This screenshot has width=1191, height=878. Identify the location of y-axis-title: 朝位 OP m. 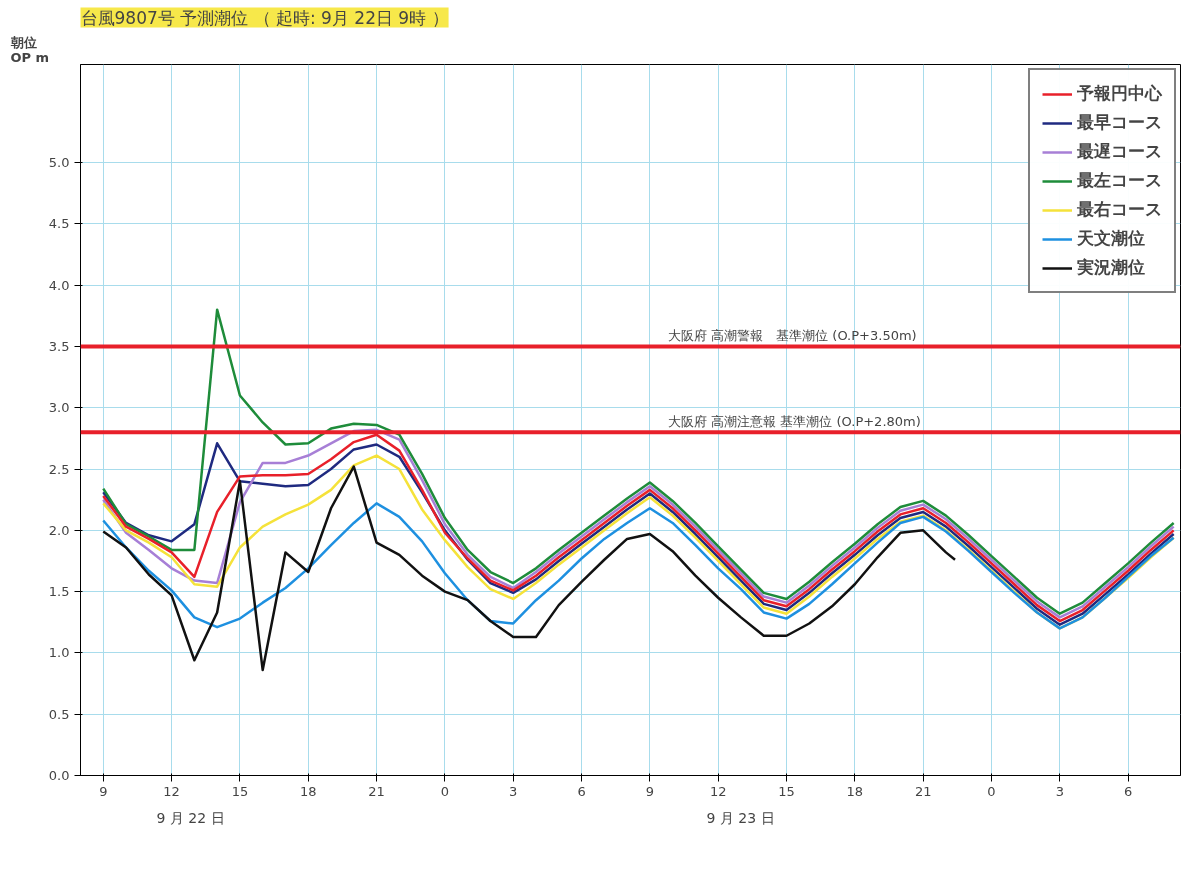
(29, 49).